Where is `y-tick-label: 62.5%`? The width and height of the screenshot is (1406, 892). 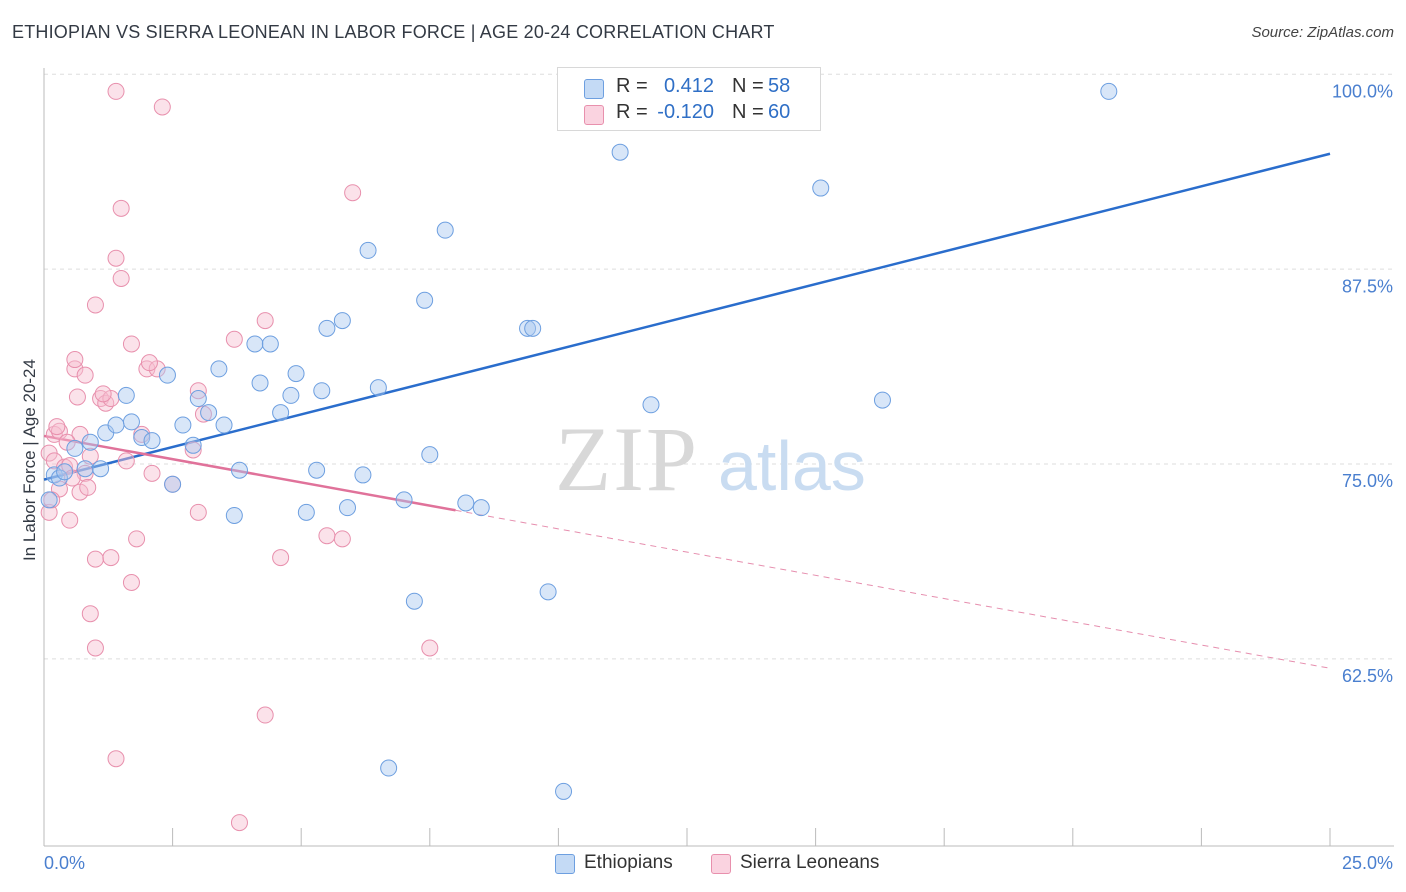 y-tick-label: 62.5% is located at coordinates (1367, 676).